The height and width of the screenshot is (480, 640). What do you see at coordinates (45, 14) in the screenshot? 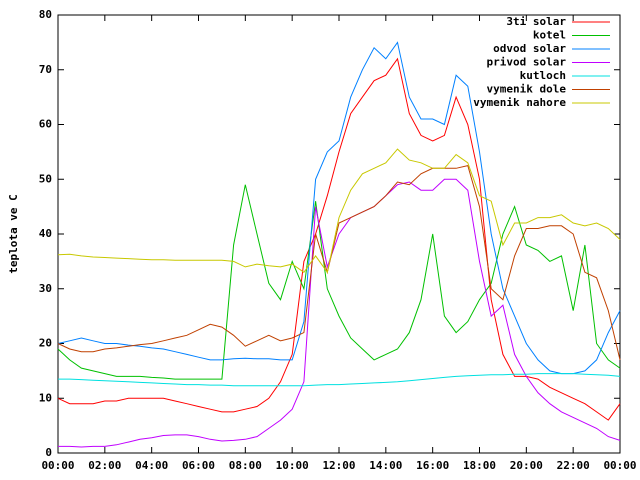
I see `y-tick-label: 80` at bounding box center [45, 14].